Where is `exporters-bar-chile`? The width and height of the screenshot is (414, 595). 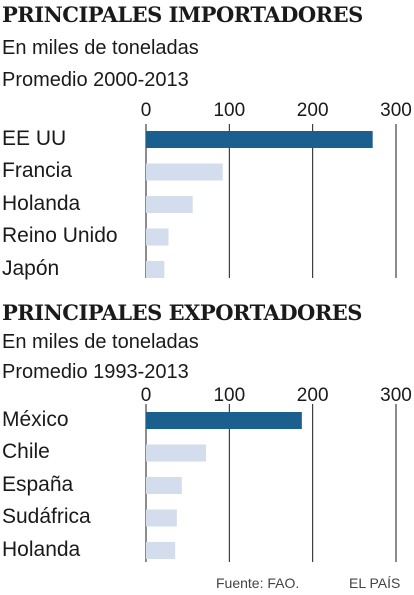 exporters-bar-chile is located at coordinates (176, 453).